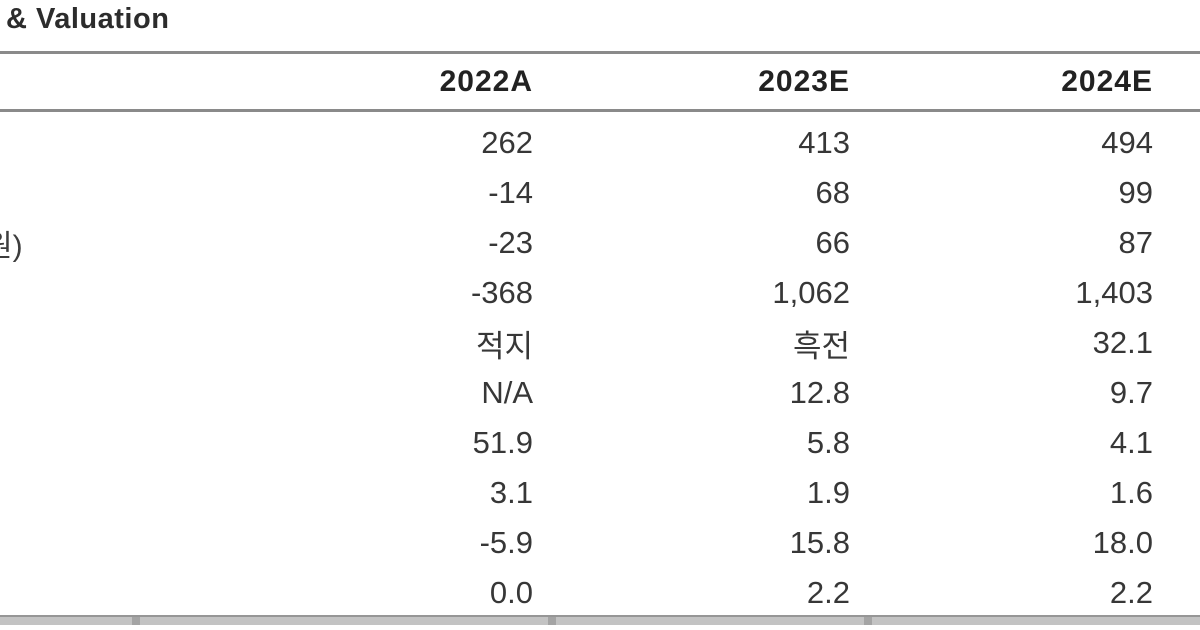  Describe the element at coordinates (600, 52) in the screenshot. I see `table-top-rule` at that location.